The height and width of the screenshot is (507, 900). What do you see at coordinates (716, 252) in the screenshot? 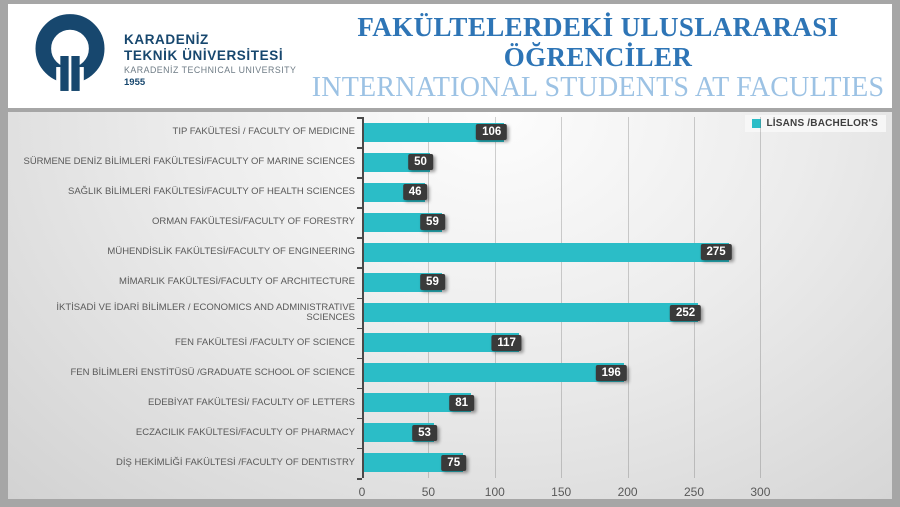
I see `value-chip: 275` at bounding box center [716, 252].